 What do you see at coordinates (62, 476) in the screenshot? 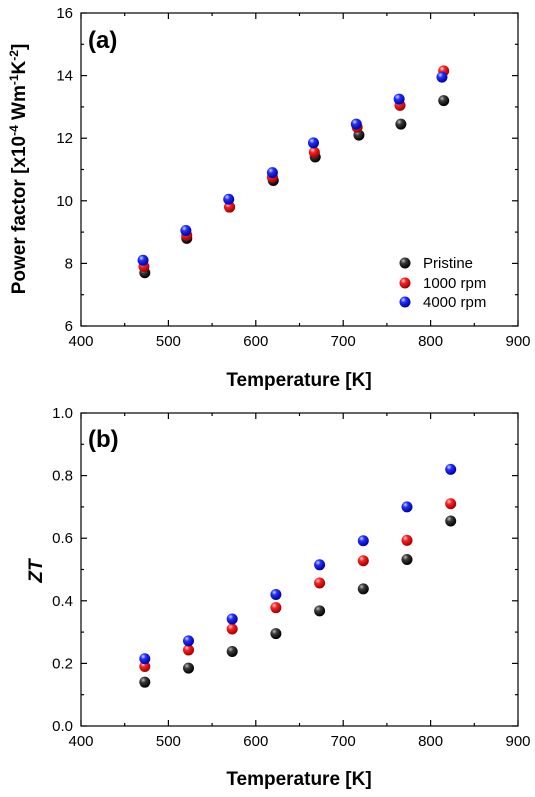
I see `y-tick-label-b: 0.8` at bounding box center [62, 476].